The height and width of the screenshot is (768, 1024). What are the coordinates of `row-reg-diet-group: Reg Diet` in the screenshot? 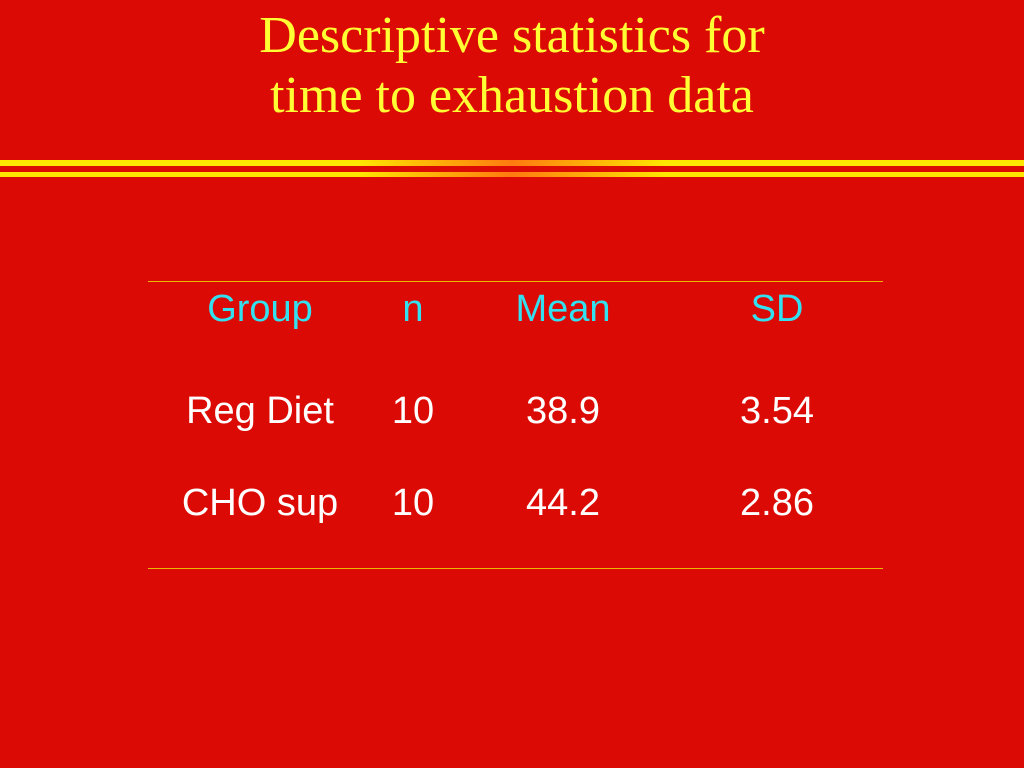 It's located at (260, 411).